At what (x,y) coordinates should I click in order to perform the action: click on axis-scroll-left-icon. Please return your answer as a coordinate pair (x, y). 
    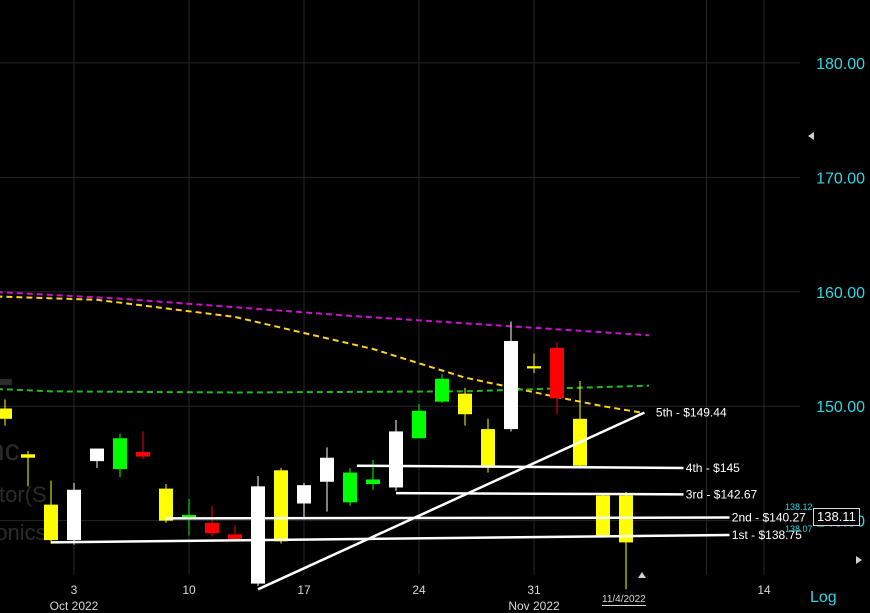
    Looking at the image, I should click on (811, 136).